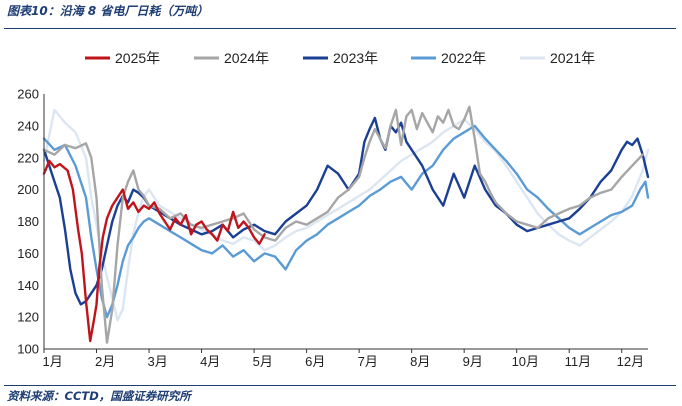 The width and height of the screenshot is (682, 406). Describe the element at coordinates (28, 253) in the screenshot. I see `y-tick-label: 160` at that location.